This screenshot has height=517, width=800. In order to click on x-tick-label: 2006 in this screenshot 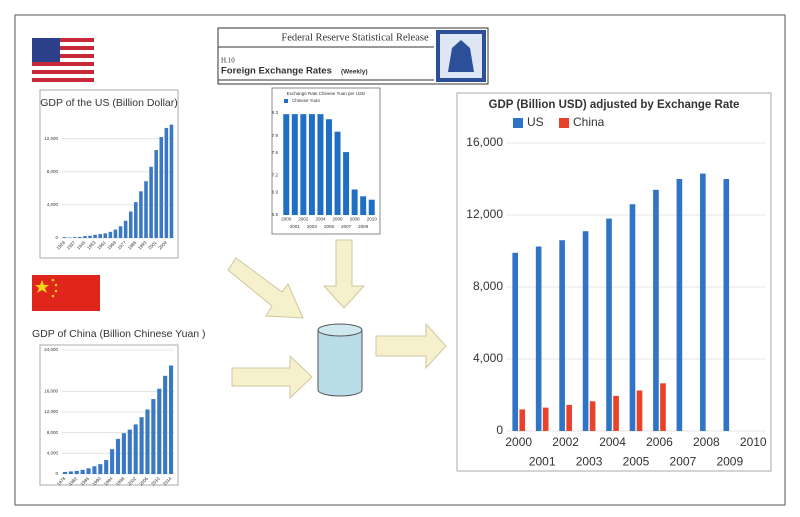, I will do `click(659, 442)`.